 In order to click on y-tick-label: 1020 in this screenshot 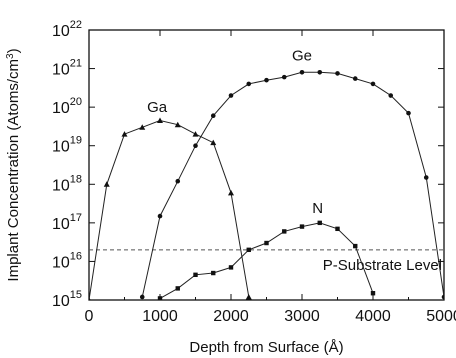, I will do `click(67, 106)`.